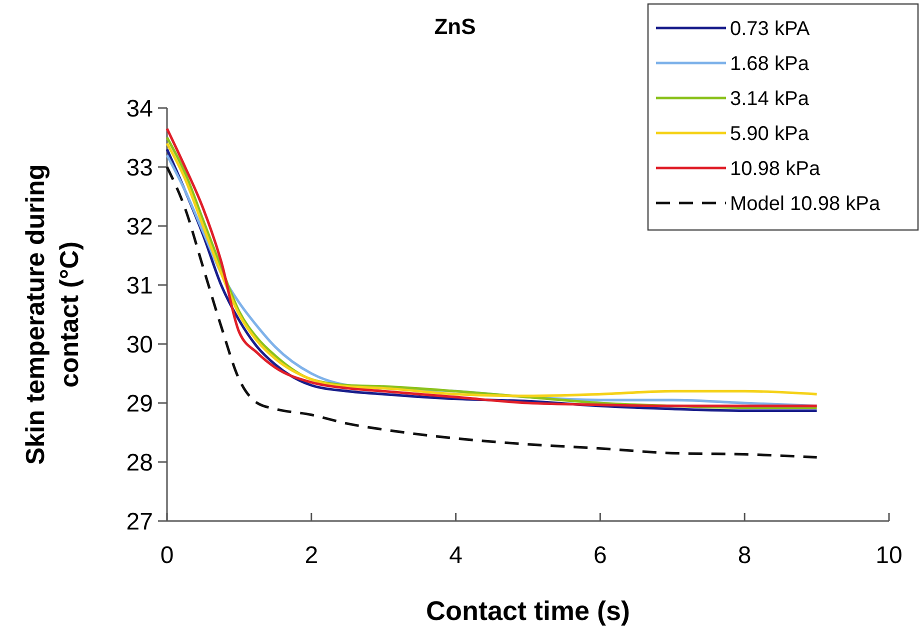 This screenshot has width=920, height=634. I want to click on legend-label: 1.68 kPa, so click(770, 64).